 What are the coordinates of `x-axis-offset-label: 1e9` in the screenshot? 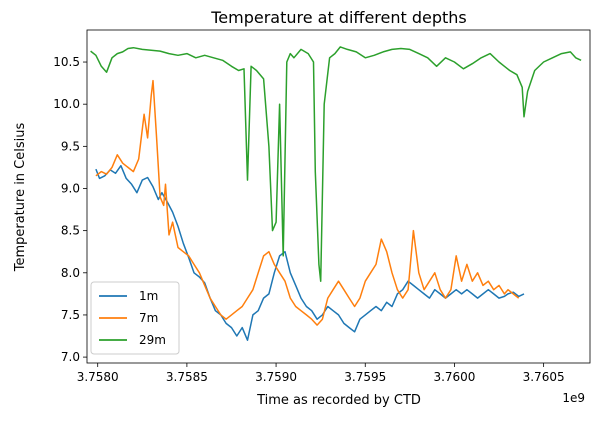 It's located at (573, 398).